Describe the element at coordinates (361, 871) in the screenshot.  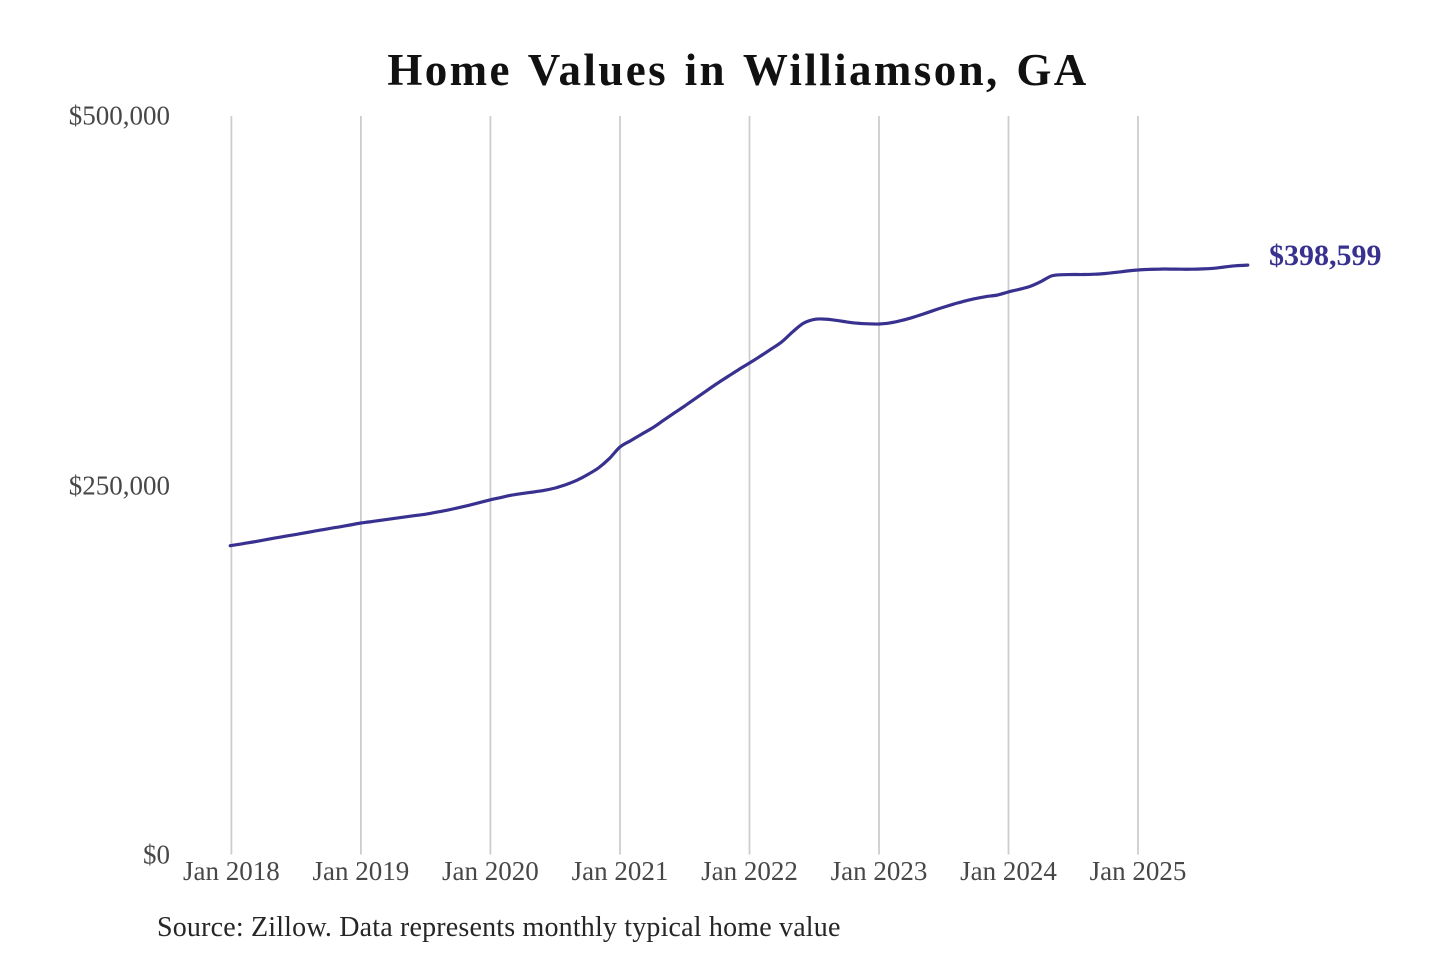
I see `svg-text: Jan 2019` at that location.